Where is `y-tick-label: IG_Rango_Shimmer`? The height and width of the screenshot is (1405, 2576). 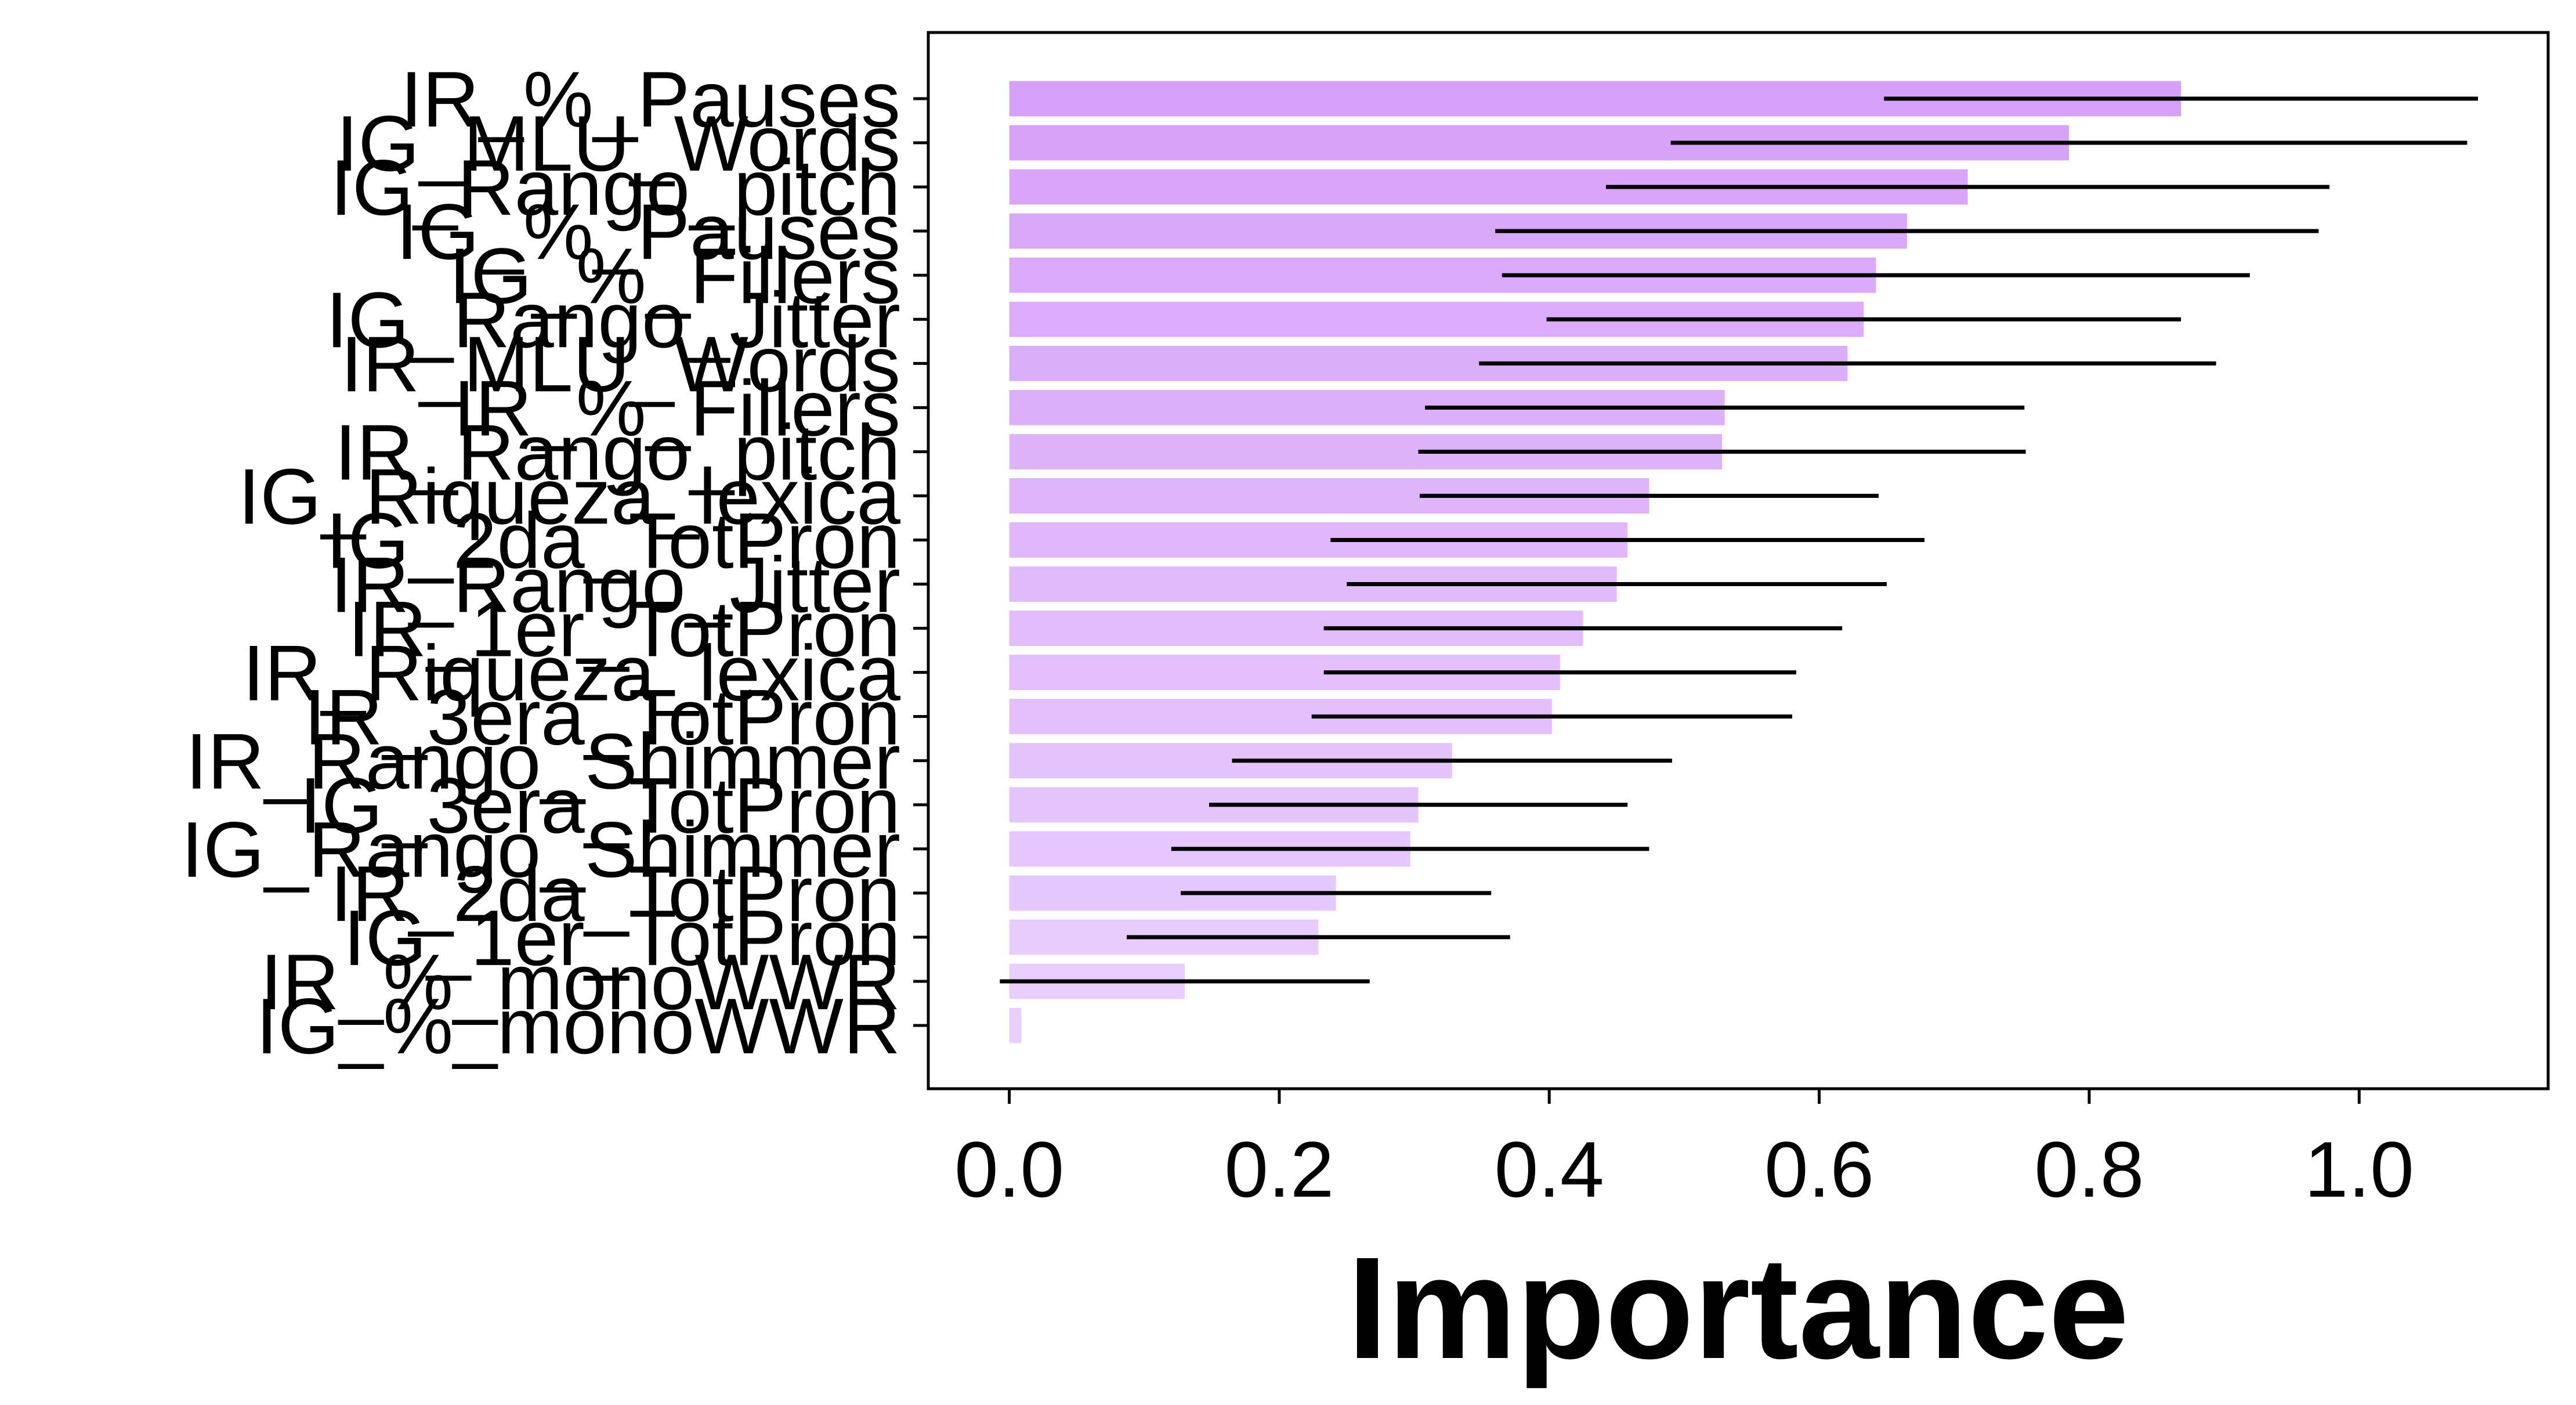 y-tick-label: IG_Rango_Shimmer is located at coordinates (540, 850).